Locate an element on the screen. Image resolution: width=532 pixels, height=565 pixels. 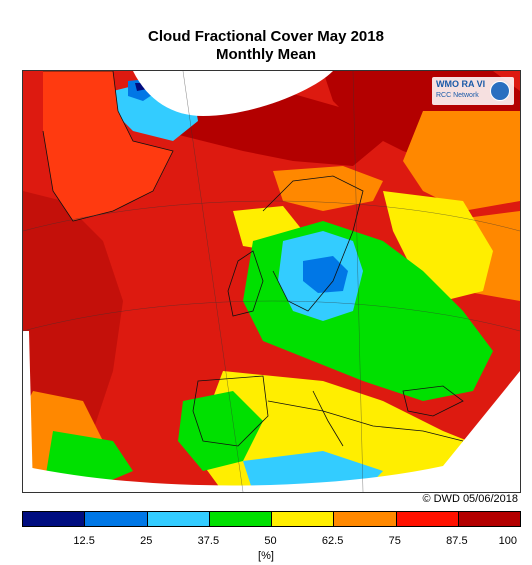
map-title: Cloud Fractional Cover May 2018 is located at coordinates (266, 36).